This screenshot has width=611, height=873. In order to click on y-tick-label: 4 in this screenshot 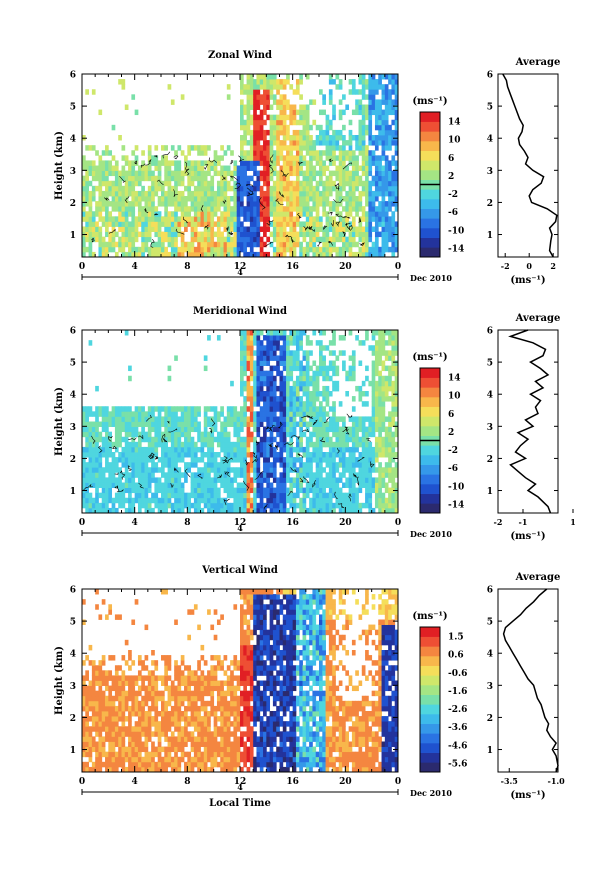, I will do `click(73, 140)`.